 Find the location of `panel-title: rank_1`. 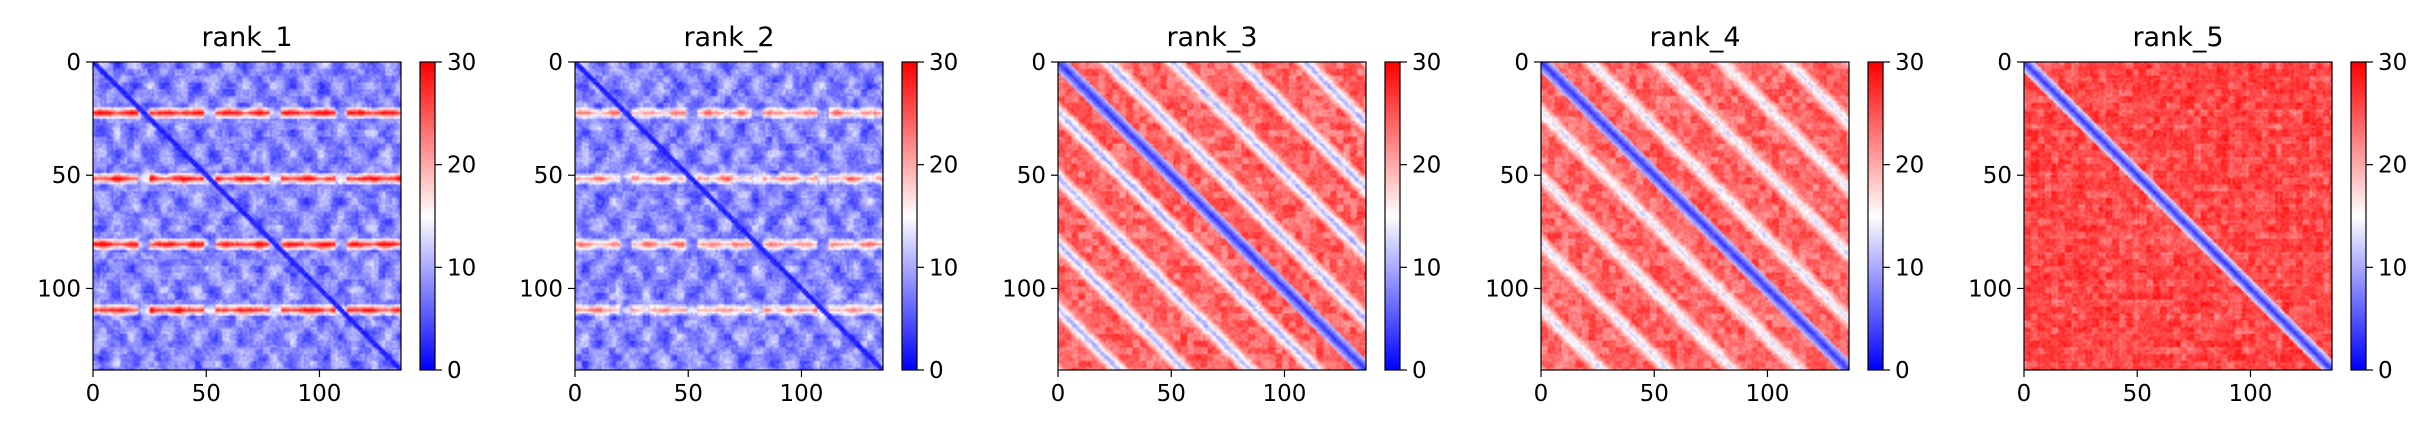

panel-title: rank_1 is located at coordinates (246, 37).